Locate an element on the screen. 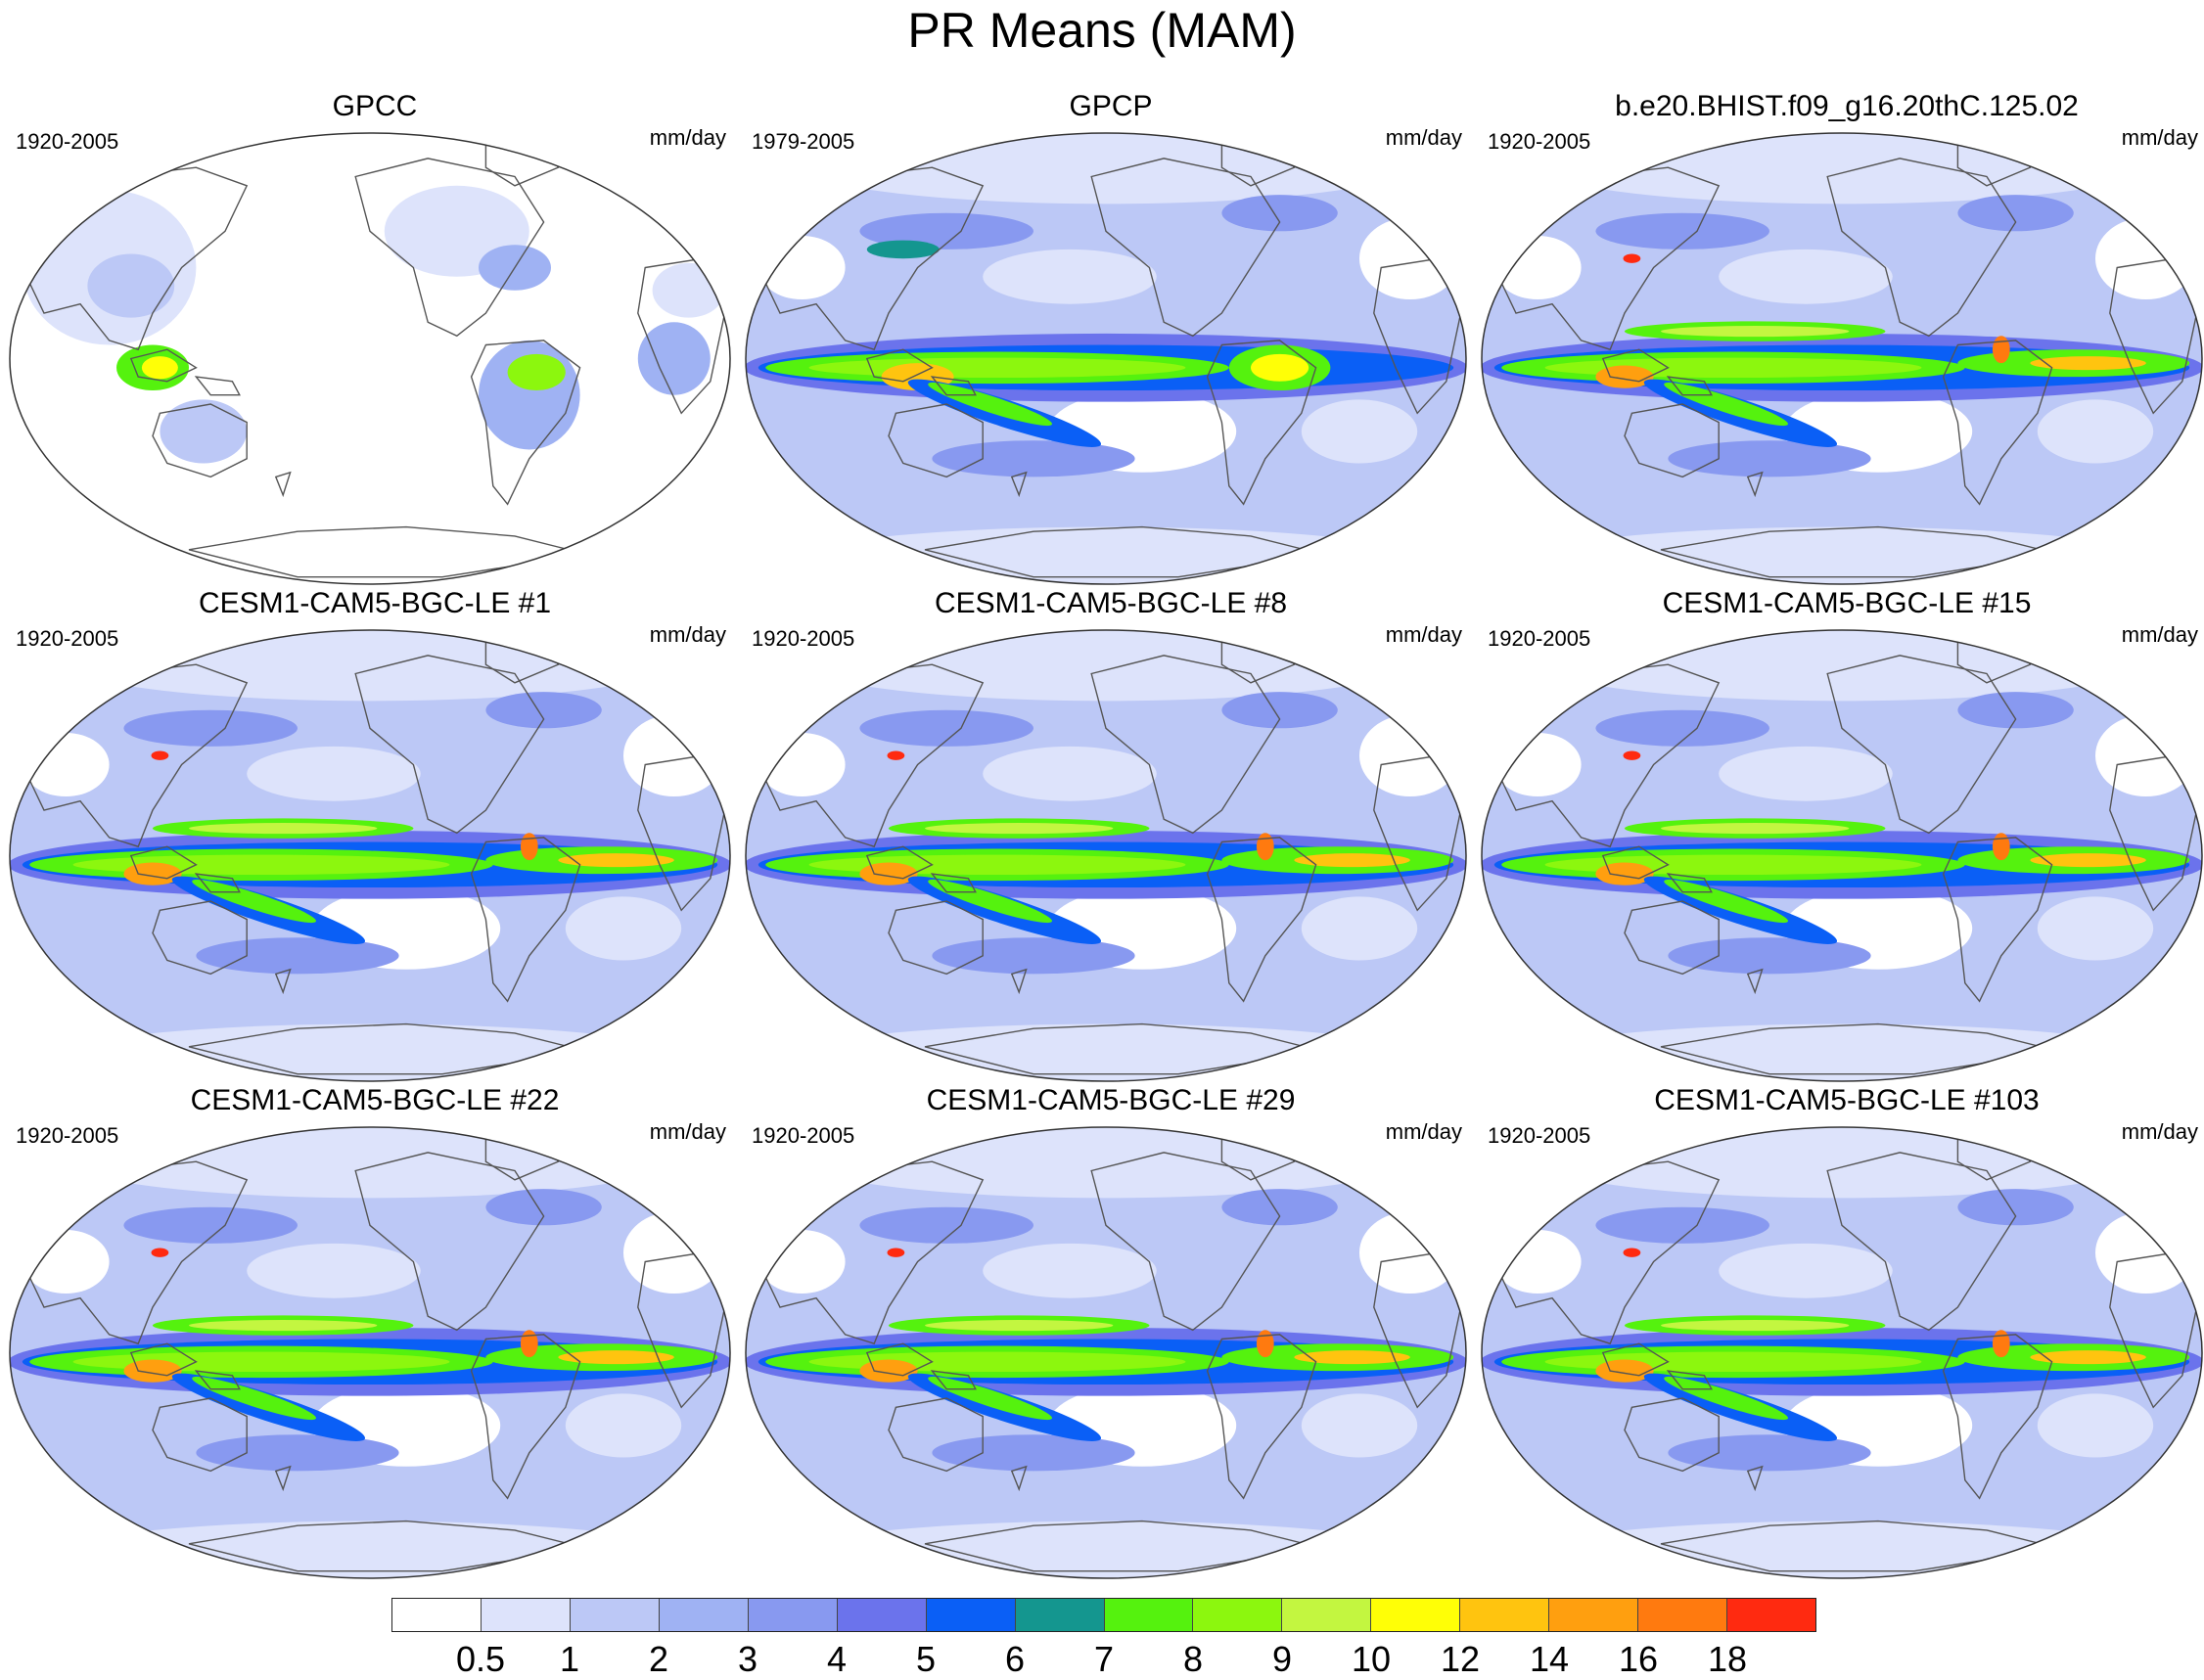  colorbar-tick-label: 0.5 is located at coordinates (480, 1659).